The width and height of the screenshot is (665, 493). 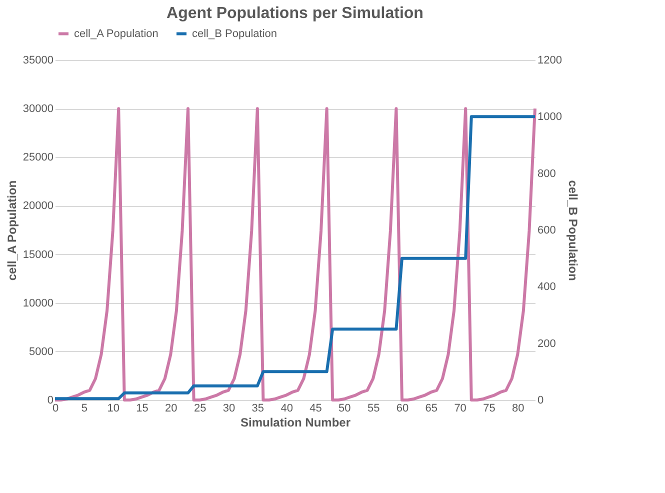 I want to click on x-tick-label: 80, so click(x=518, y=408).